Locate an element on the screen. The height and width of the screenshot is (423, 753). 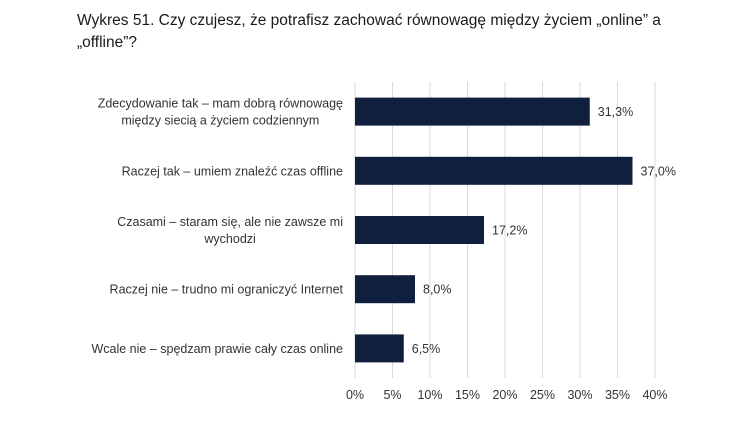
x-tick-label: 20% is located at coordinates (504, 395).